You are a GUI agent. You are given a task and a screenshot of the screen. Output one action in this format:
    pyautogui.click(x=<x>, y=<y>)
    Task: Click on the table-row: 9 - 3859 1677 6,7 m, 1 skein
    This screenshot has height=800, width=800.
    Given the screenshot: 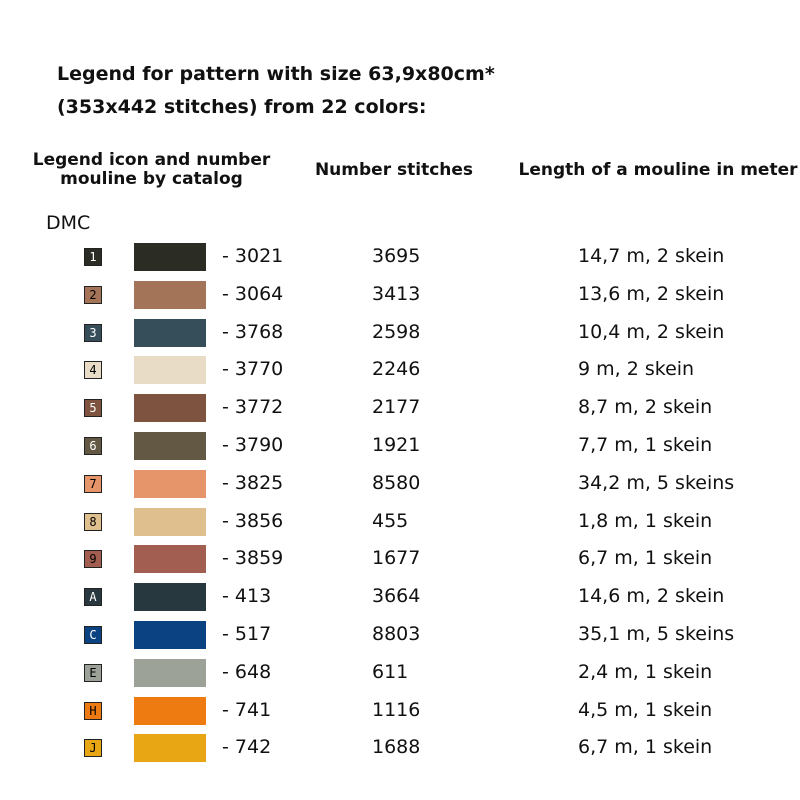 What is the action you would take?
    pyautogui.click(x=400, y=560)
    